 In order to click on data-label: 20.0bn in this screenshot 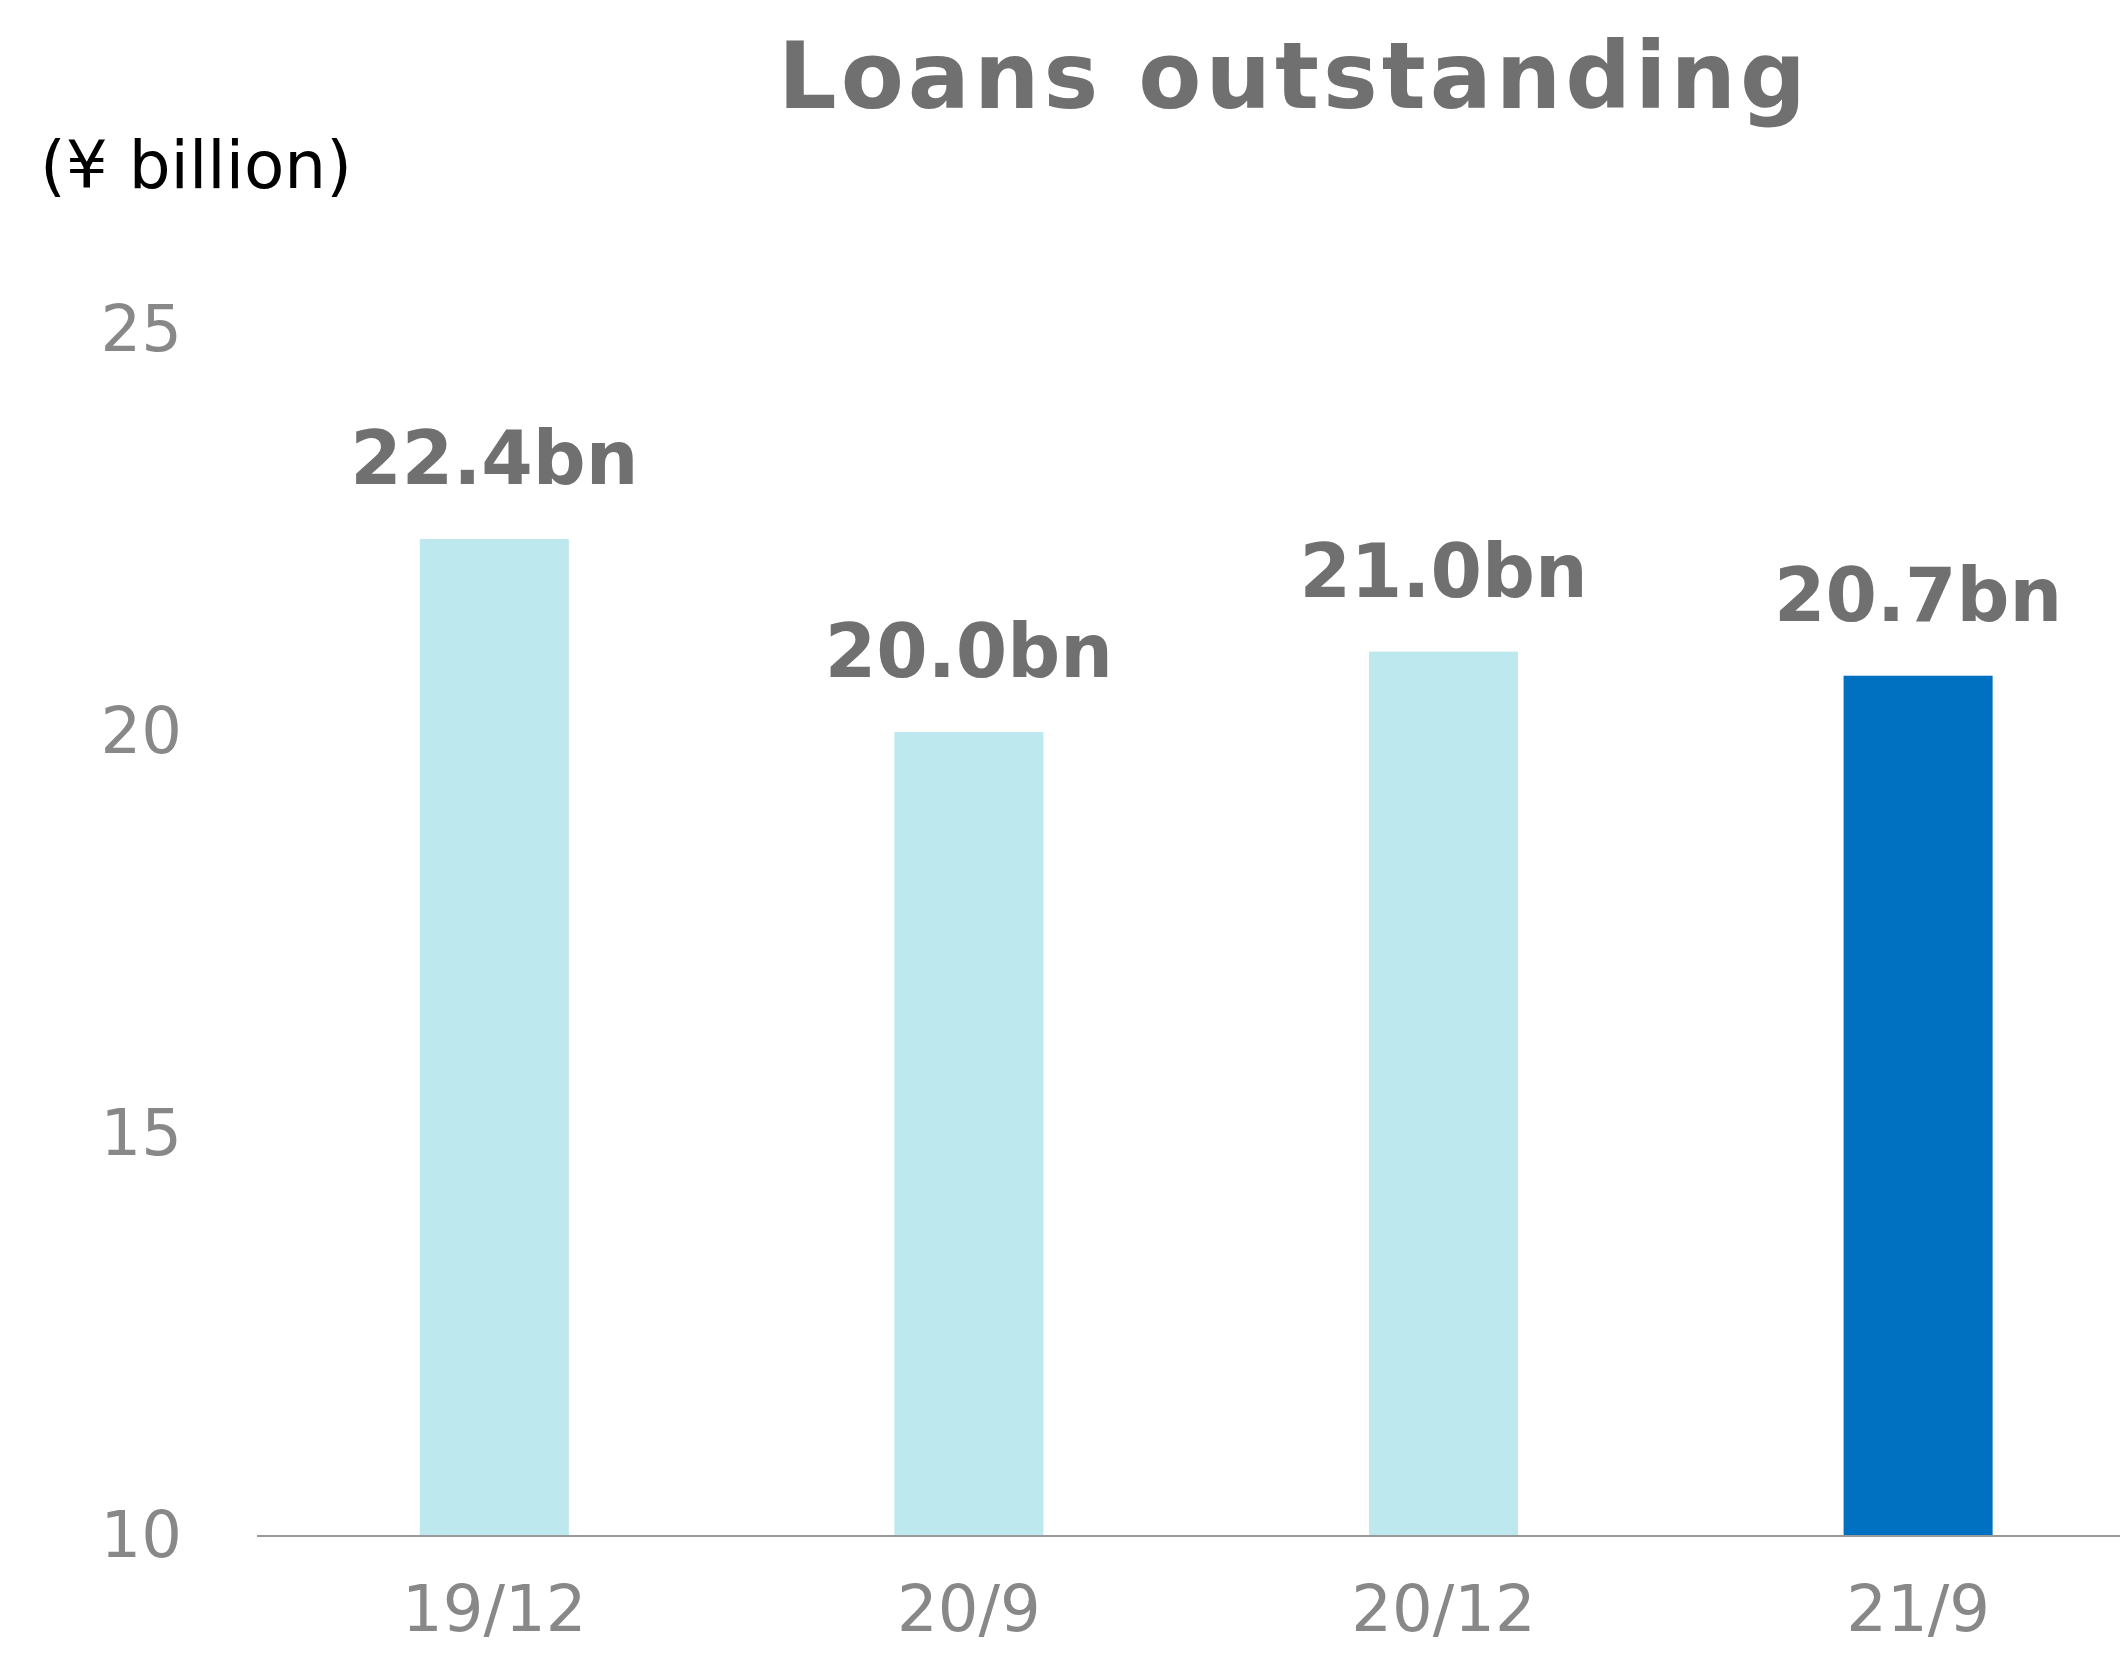, I will do `click(969, 651)`.